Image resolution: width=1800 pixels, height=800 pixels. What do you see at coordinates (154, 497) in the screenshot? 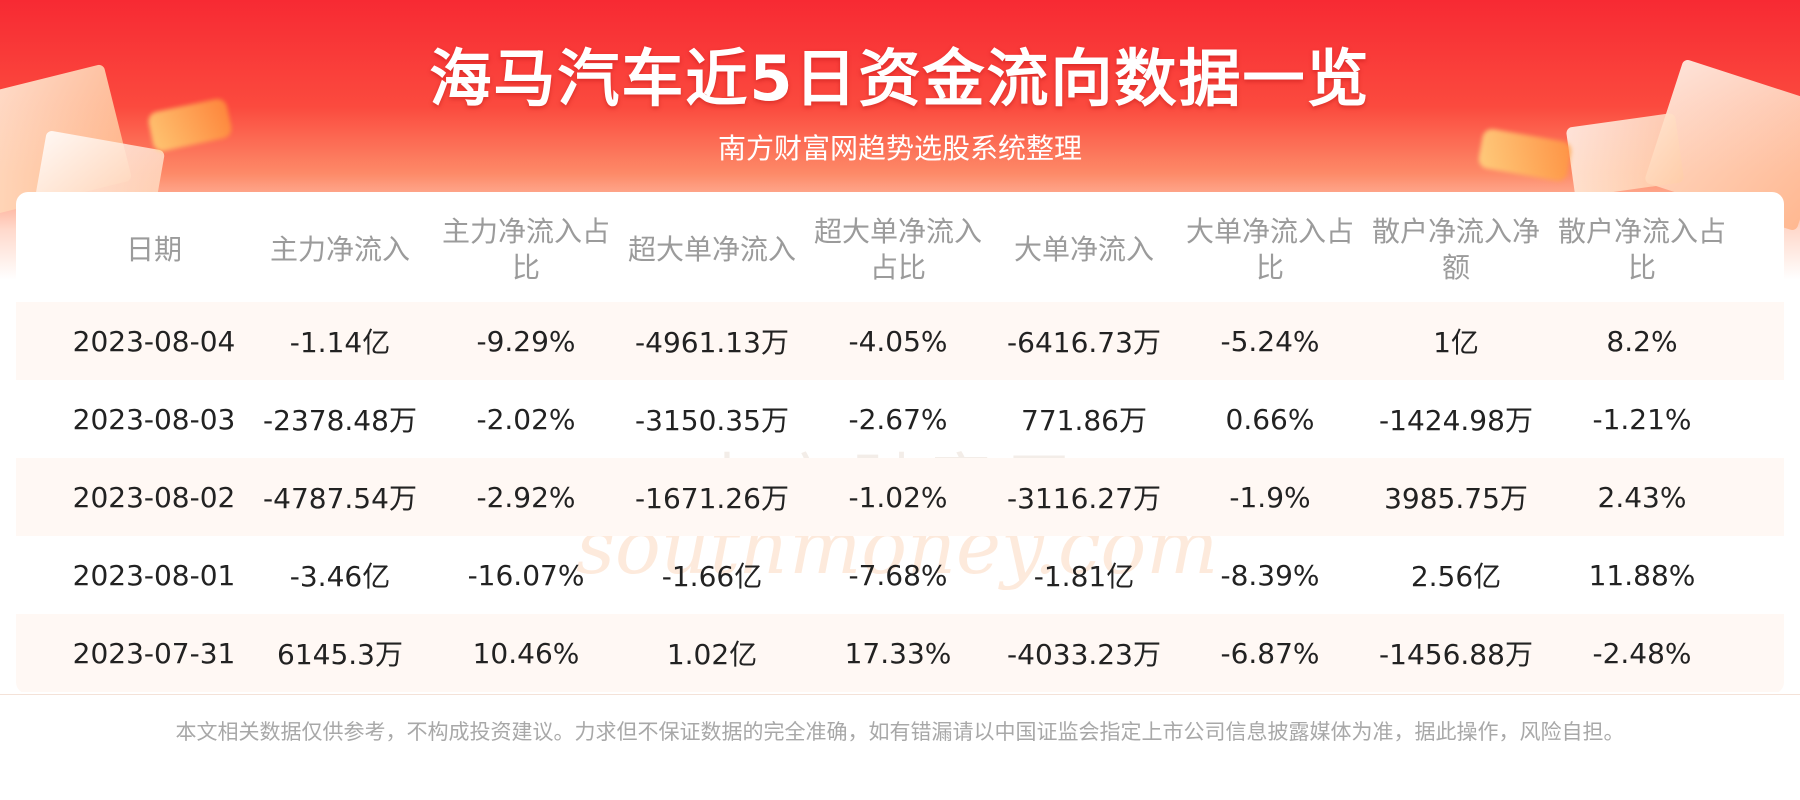
I see `cell-date: 2023-08-02` at bounding box center [154, 497].